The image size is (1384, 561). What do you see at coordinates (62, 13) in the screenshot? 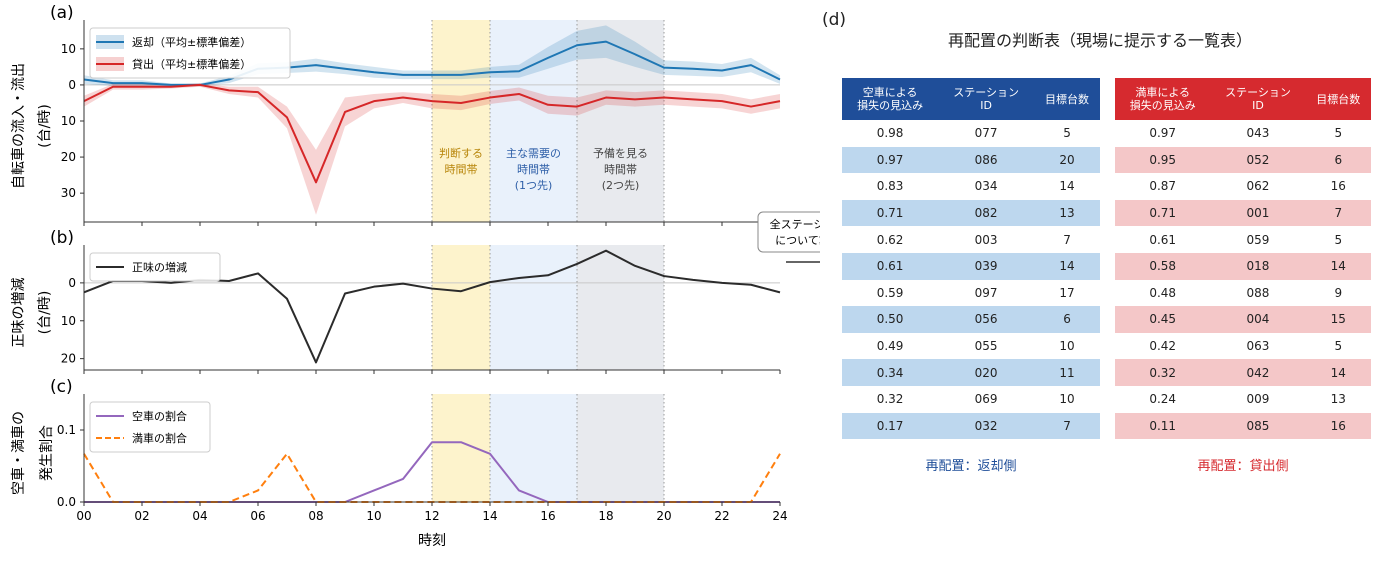
I see `panel-label: (a)` at bounding box center [62, 13].